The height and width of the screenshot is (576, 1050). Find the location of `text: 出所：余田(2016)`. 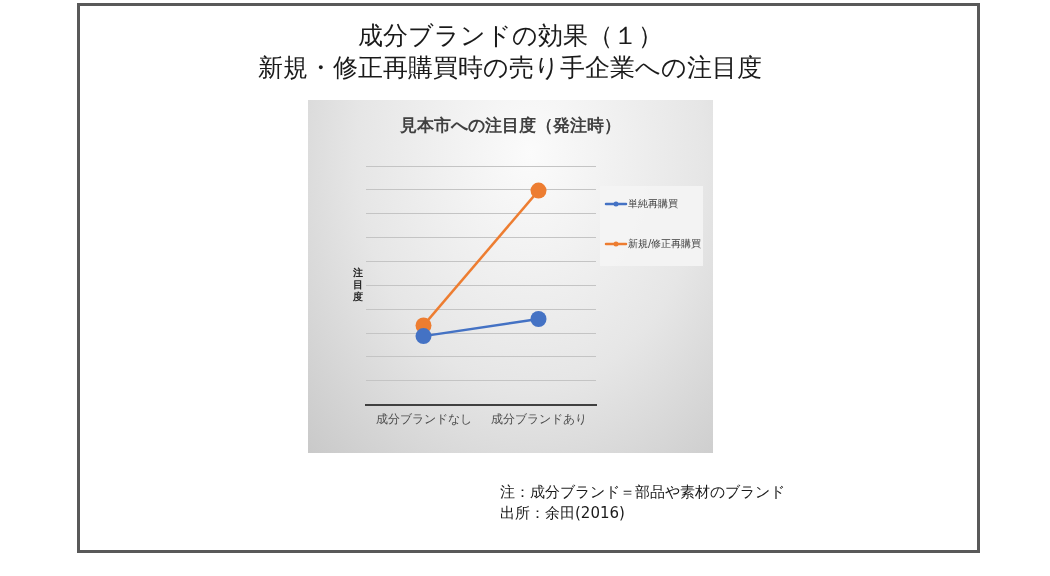

text: 出所：余田(2016) is located at coordinates (563, 513).